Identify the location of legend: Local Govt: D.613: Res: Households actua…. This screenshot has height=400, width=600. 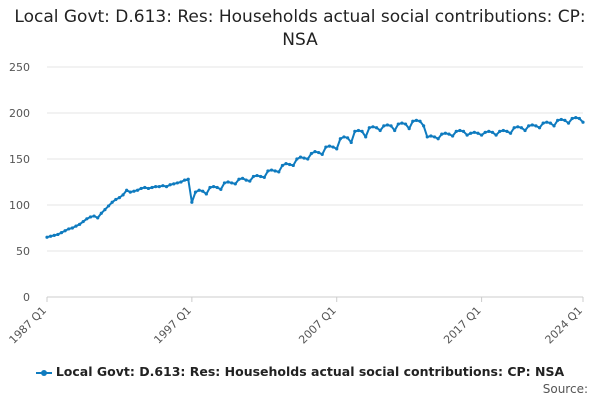
(300, 371).